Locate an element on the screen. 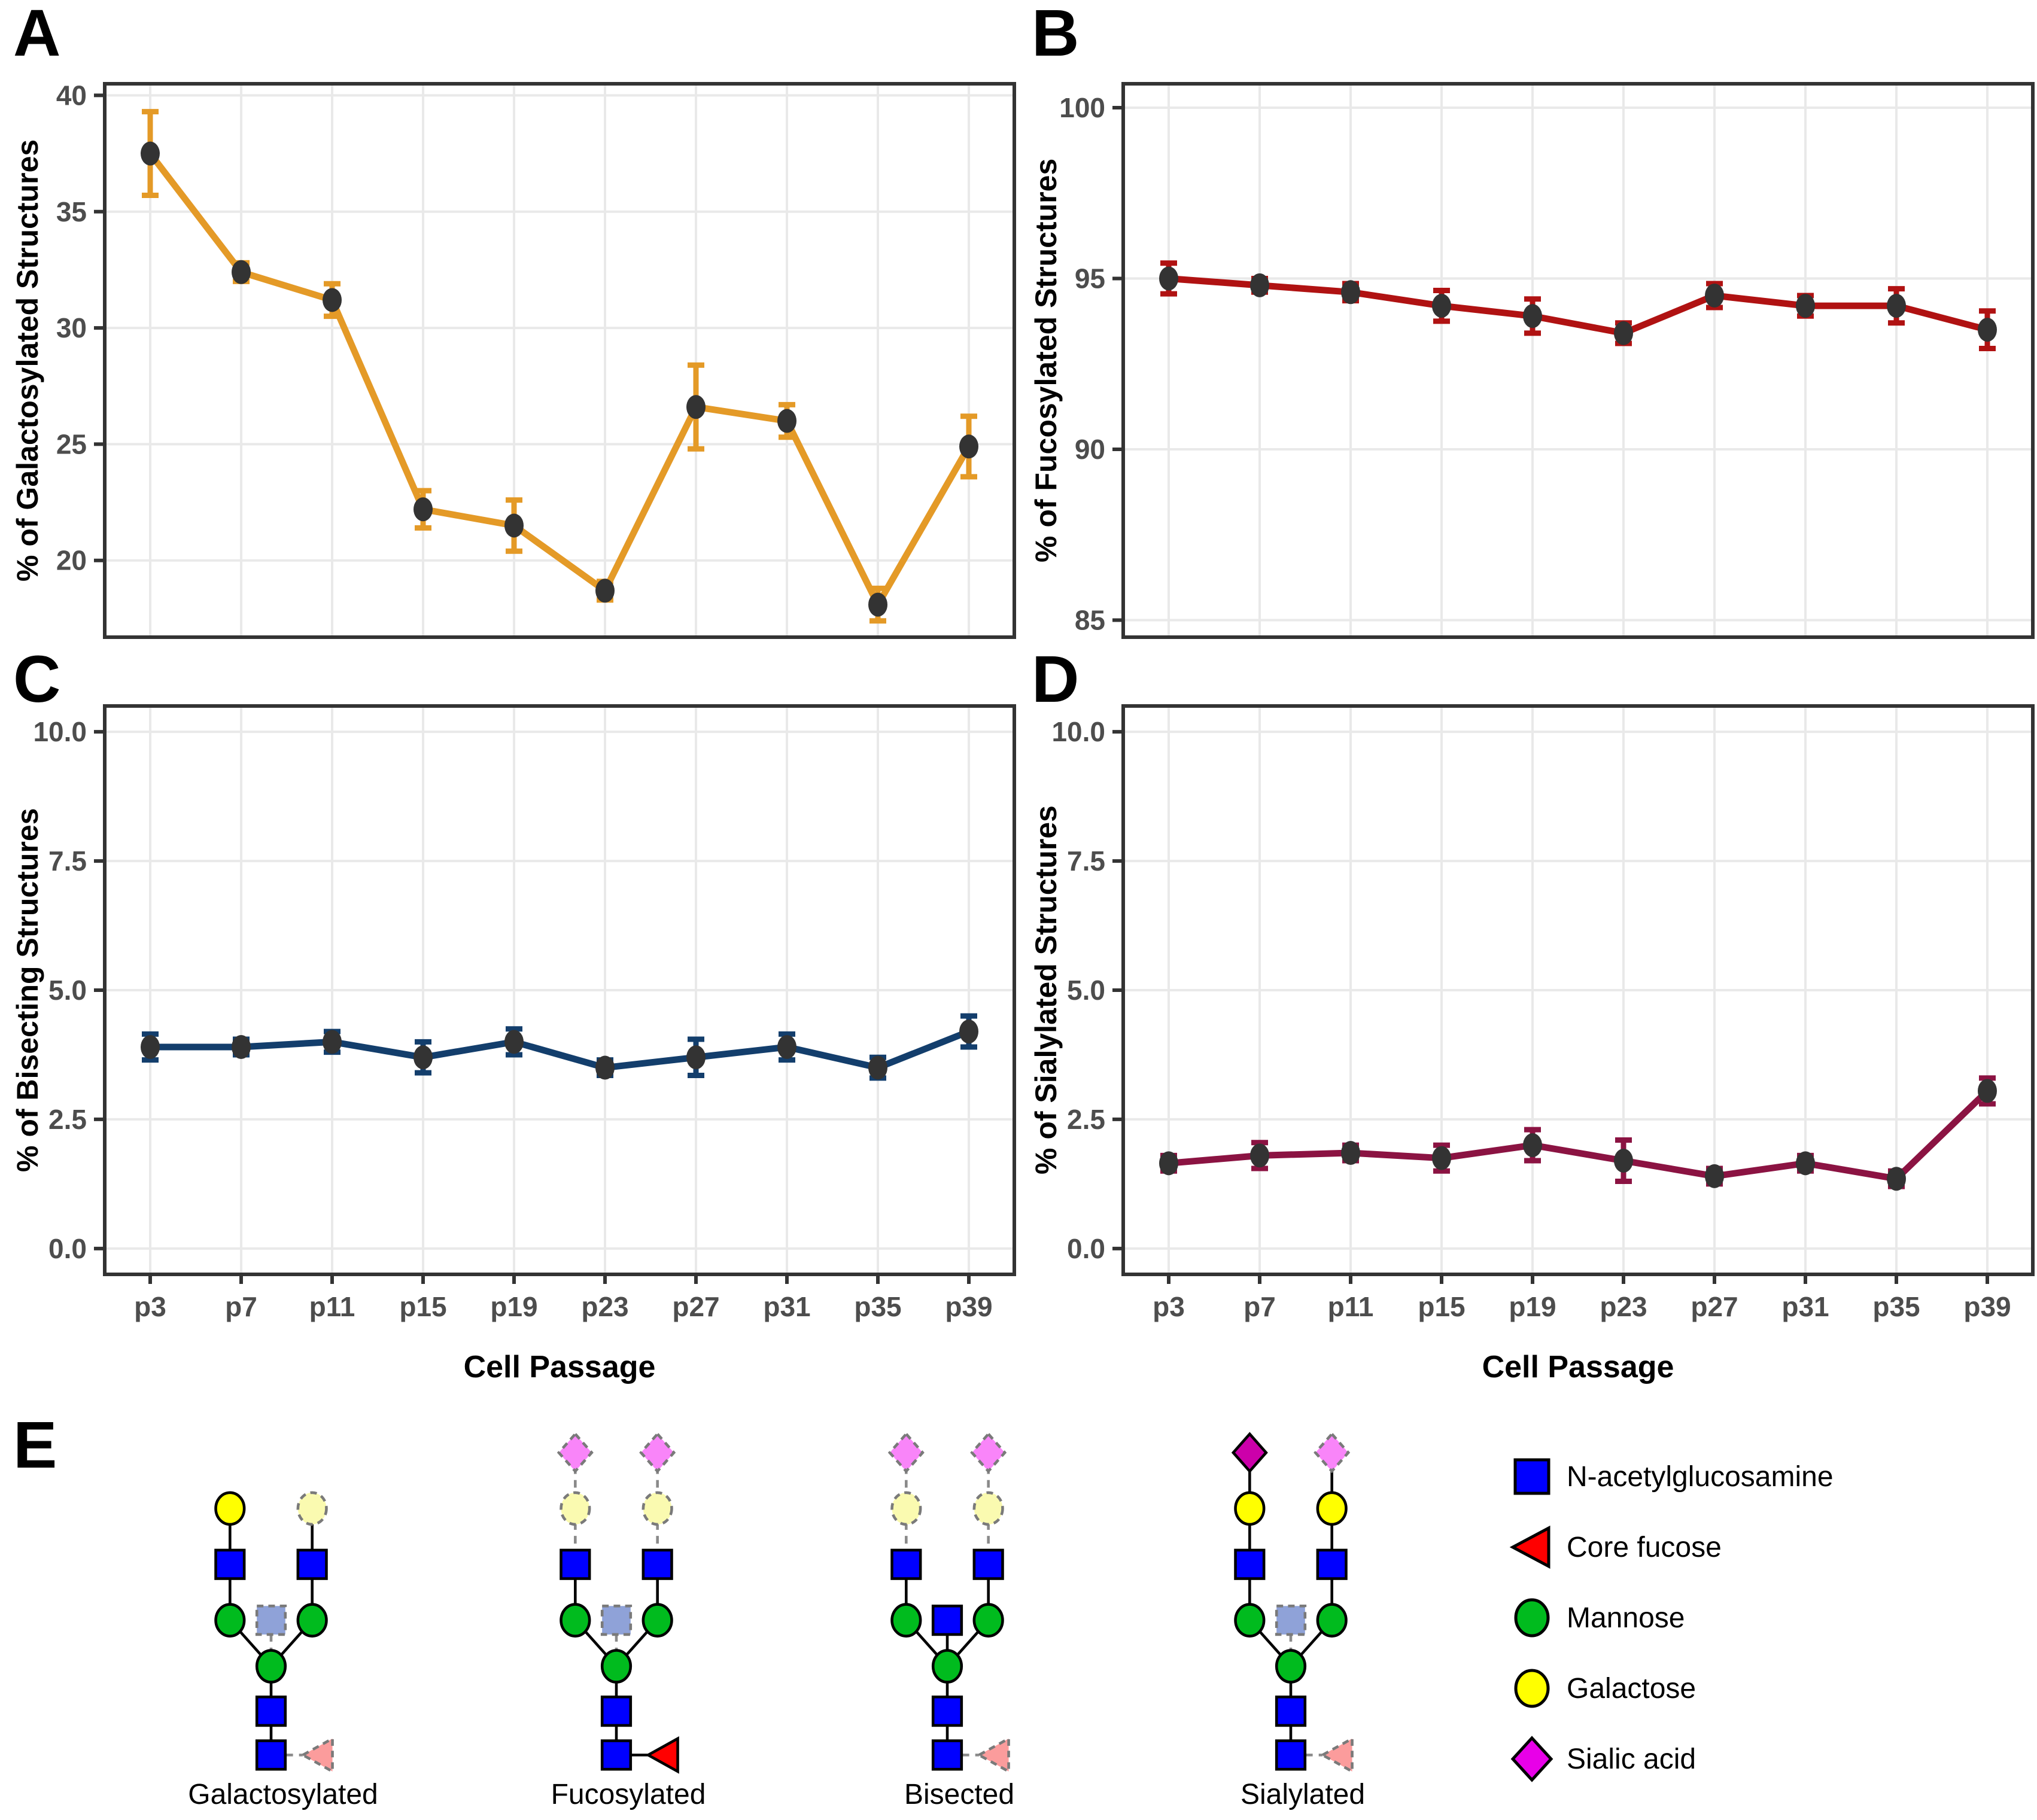 This screenshot has height=1820, width=2037. legend-label-mannose: Mannose is located at coordinates (1626, 1618).